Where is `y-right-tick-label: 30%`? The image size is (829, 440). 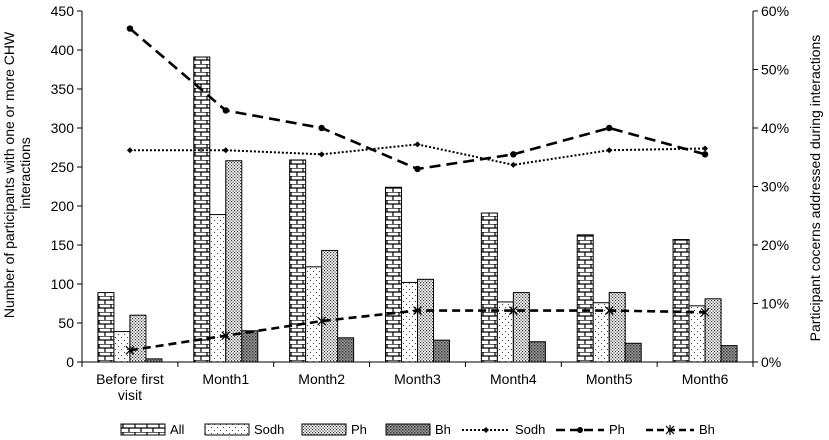 y-right-tick-label: 30% is located at coordinates (775, 187).